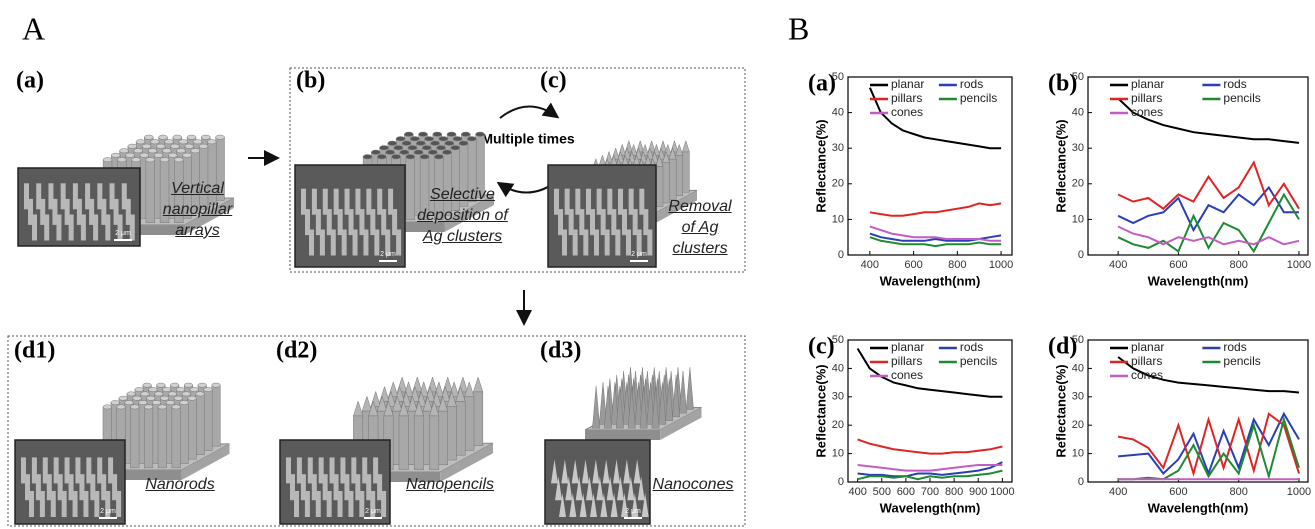 The image size is (1315, 529). Describe the element at coordinates (907, 375) in the screenshot. I see `legend-label: cones` at that location.